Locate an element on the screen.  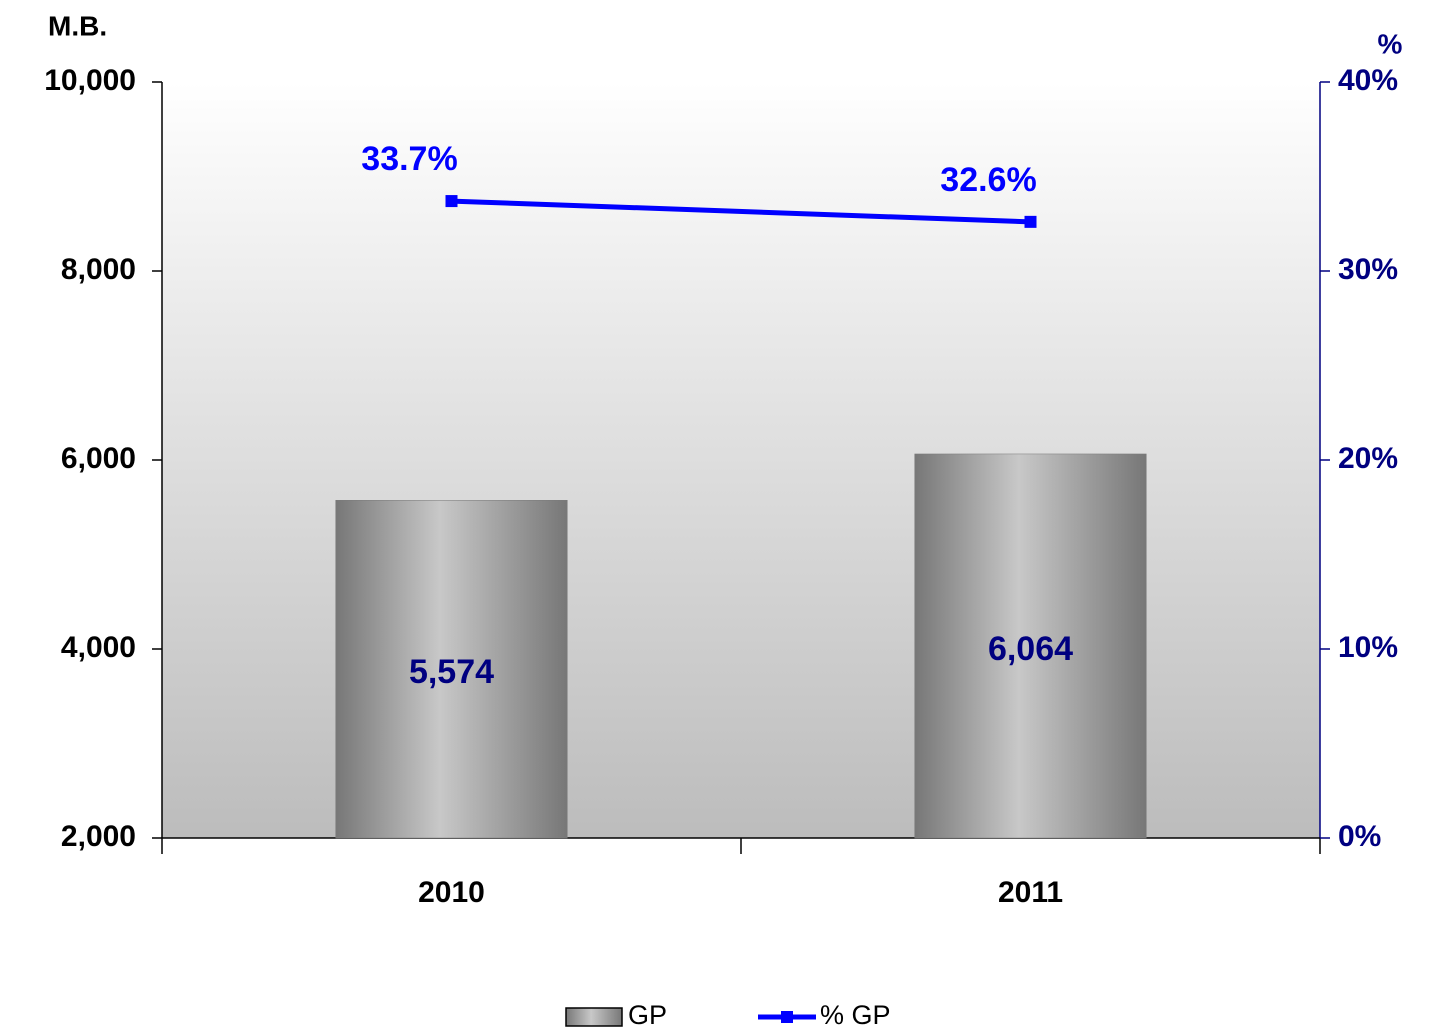
y-tick-label: 4,000 is located at coordinates (98, 647).